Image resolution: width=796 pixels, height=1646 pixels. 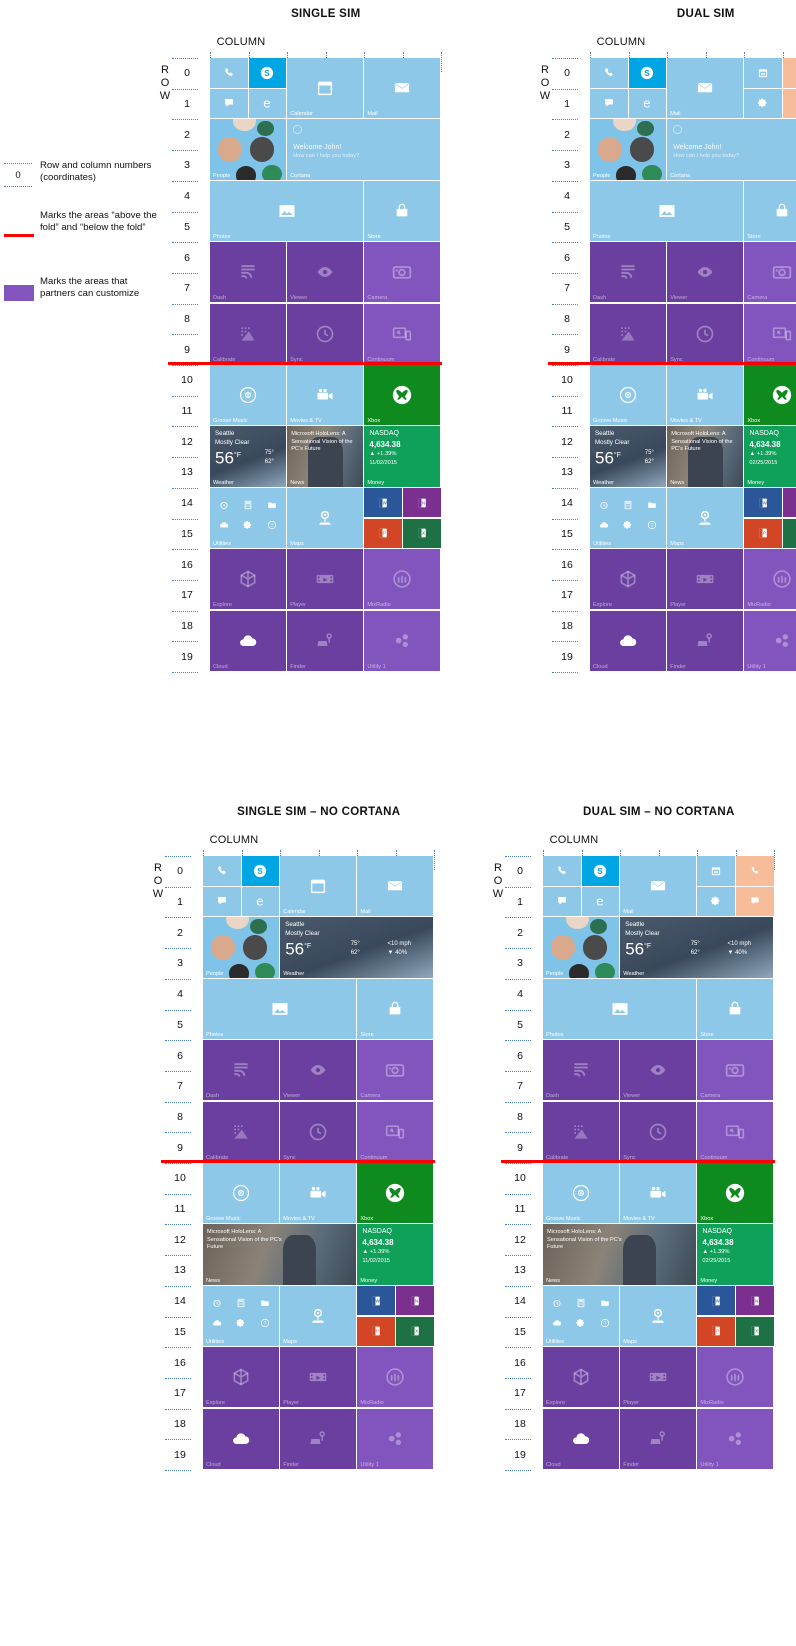 I want to click on utilities-tile: ? Utilities, so click(x=241, y=1316).